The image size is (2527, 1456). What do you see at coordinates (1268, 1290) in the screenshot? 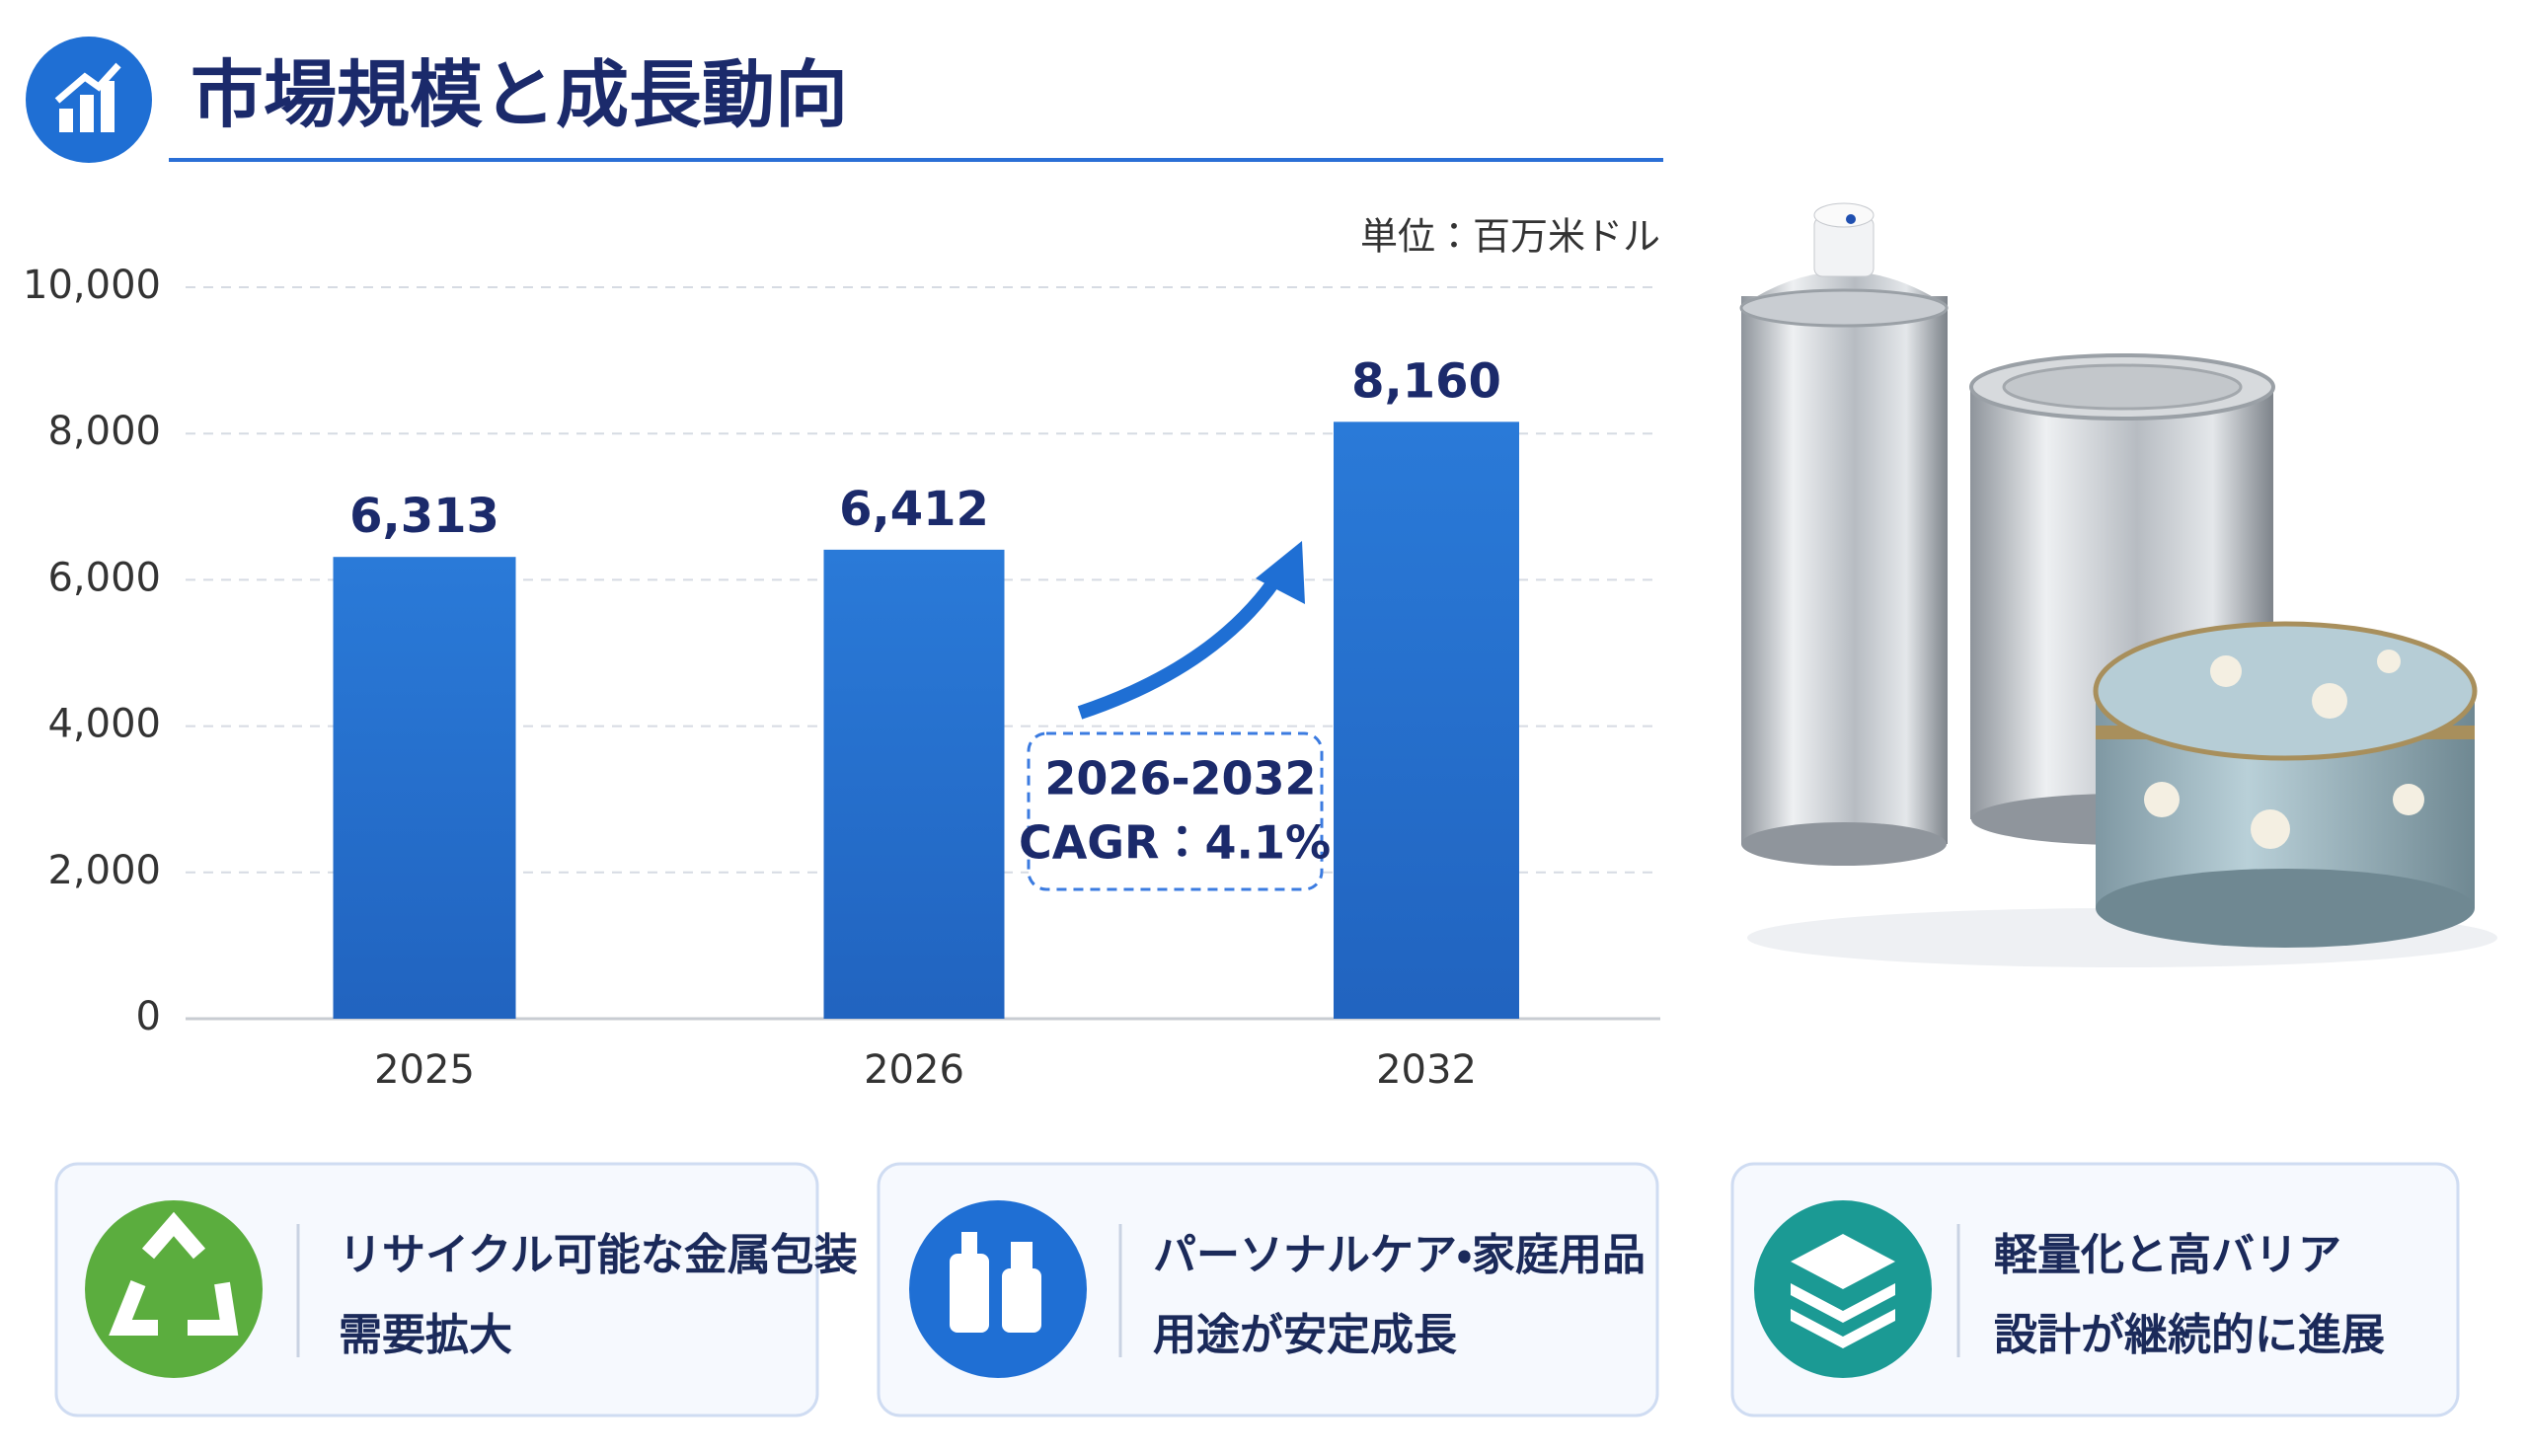
I see `card: パーソナルケア・家庭用品 用途が安定成長` at bounding box center [1268, 1290].